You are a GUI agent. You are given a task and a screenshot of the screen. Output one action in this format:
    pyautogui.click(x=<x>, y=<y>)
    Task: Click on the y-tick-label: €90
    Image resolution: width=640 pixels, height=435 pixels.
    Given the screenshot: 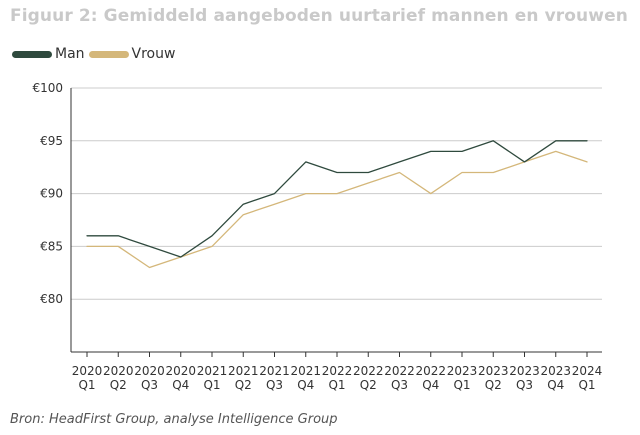 What is the action you would take?
    pyautogui.click(x=51, y=194)
    